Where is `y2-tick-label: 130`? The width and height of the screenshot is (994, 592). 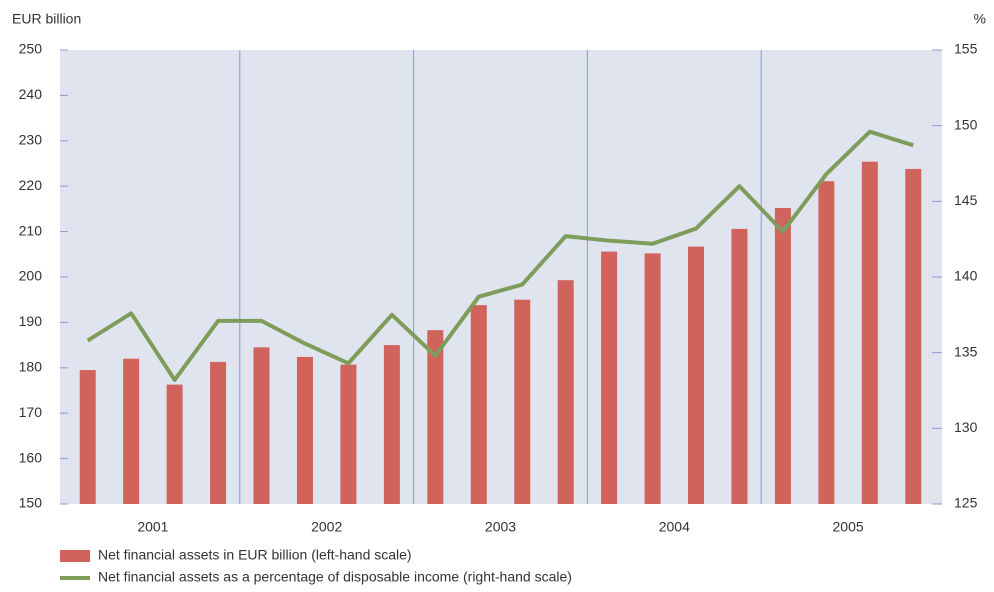 y2-tick-label: 130 is located at coordinates (966, 427).